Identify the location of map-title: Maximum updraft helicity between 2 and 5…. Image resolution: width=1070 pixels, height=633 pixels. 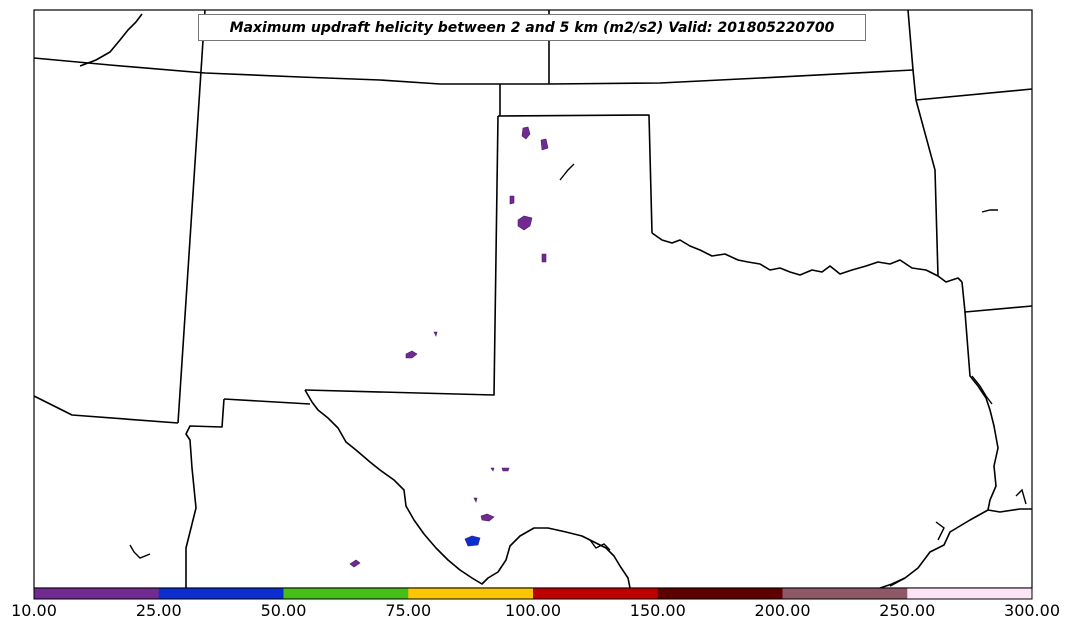
(532, 27).